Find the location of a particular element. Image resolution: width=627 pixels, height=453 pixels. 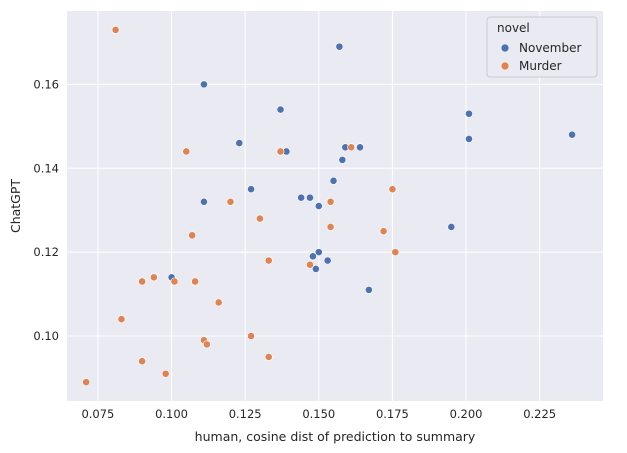

y-axis-label: ChatGPT is located at coordinates (15, 206).